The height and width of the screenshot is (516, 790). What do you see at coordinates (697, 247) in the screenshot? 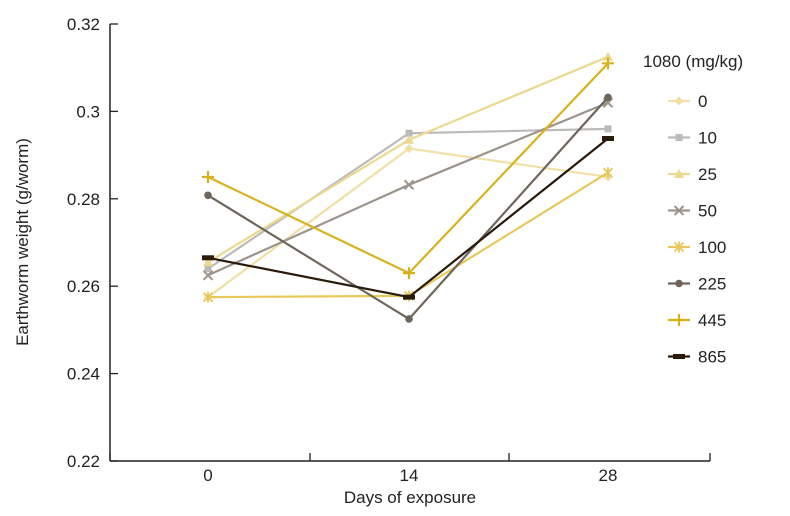
I see `legend-item: 100` at bounding box center [697, 247].